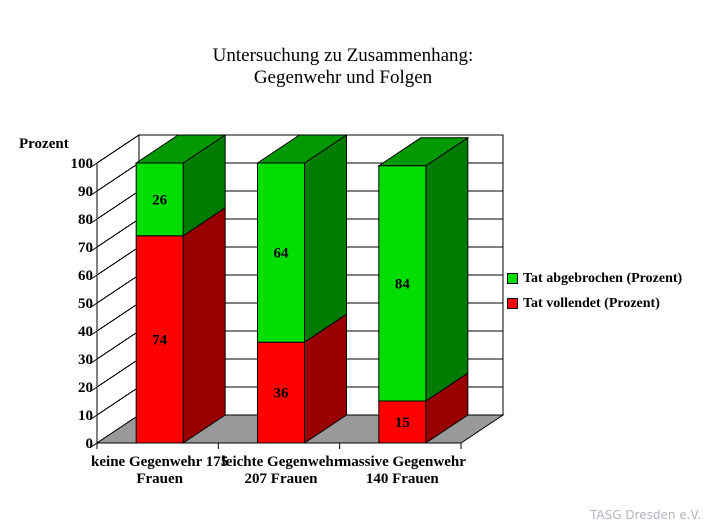 The height and width of the screenshot is (527, 704). What do you see at coordinates (204, 325) in the screenshot?
I see `bar-side-vollendet` at bounding box center [204, 325].